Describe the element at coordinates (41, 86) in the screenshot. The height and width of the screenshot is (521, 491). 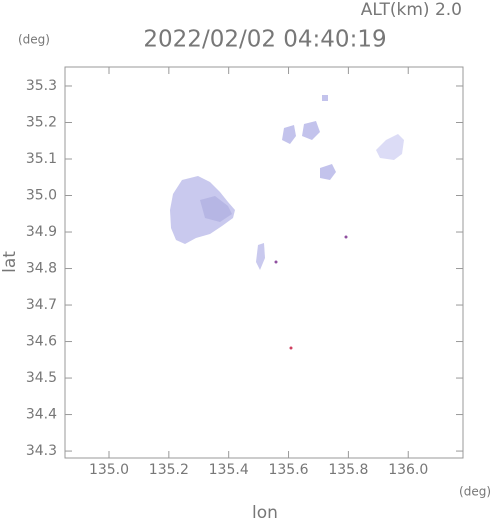
I see `y-tick-label: 35.3` at that location.